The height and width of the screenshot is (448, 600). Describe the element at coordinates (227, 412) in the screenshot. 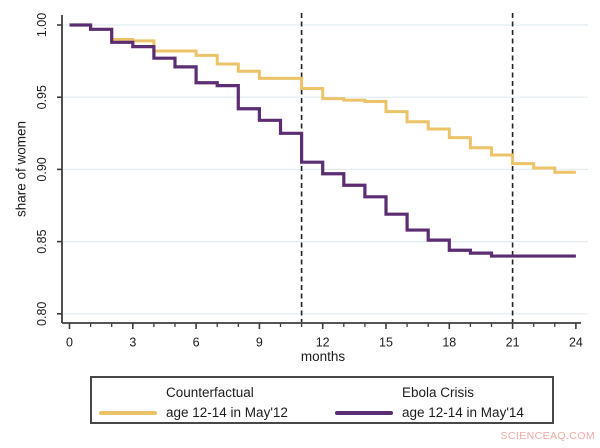

I see `legend-sublabel-counterfactual: age 12-14 in May'12` at that location.